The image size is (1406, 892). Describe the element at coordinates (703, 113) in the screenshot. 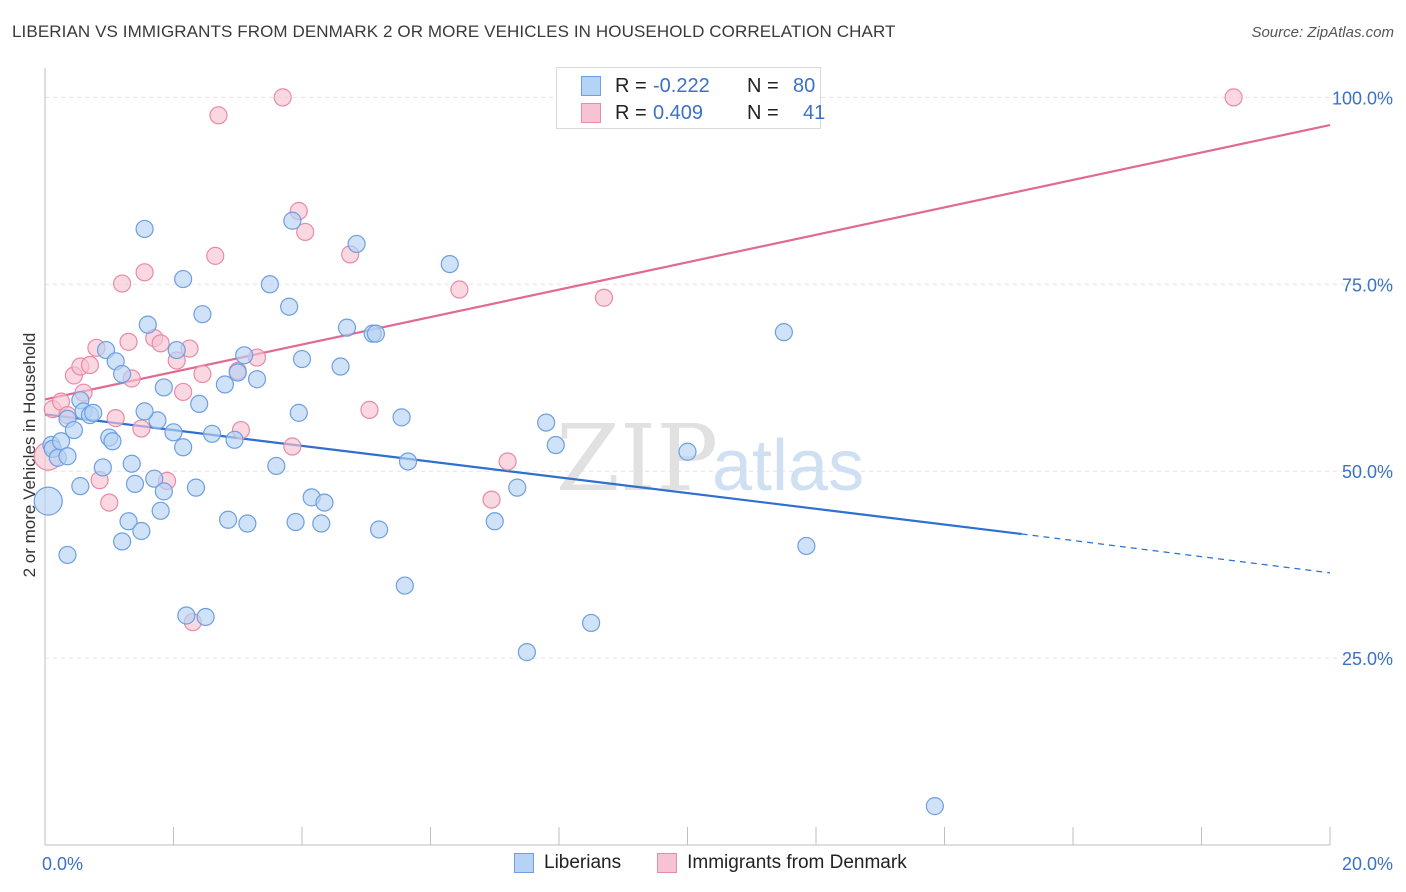

I see `legend-row-denmark: R = 0.409 N = 41` at that location.